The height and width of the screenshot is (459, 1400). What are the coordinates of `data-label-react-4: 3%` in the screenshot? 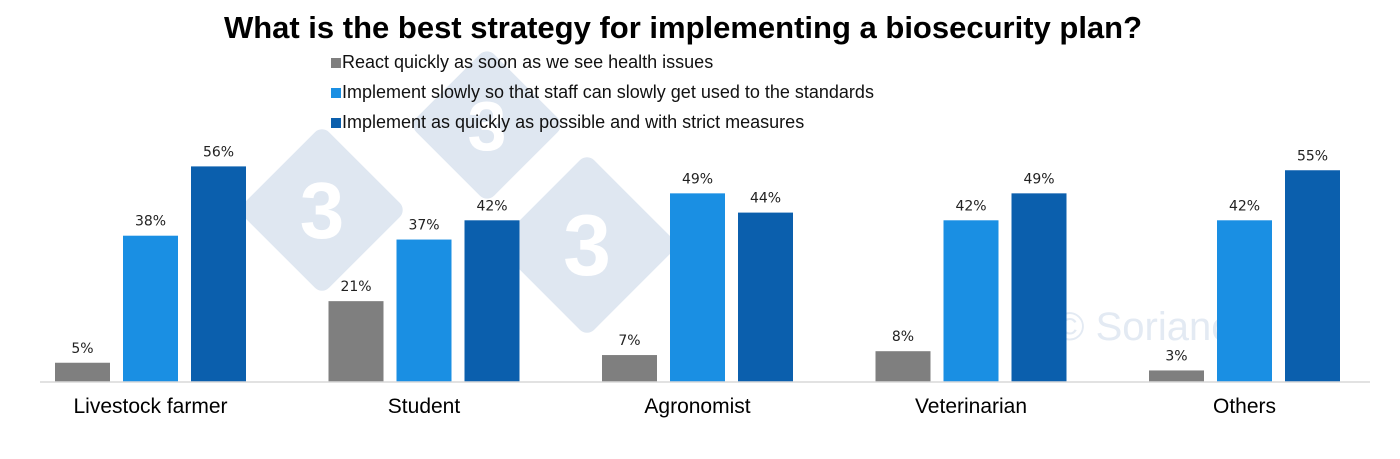 It's located at (1176, 356).